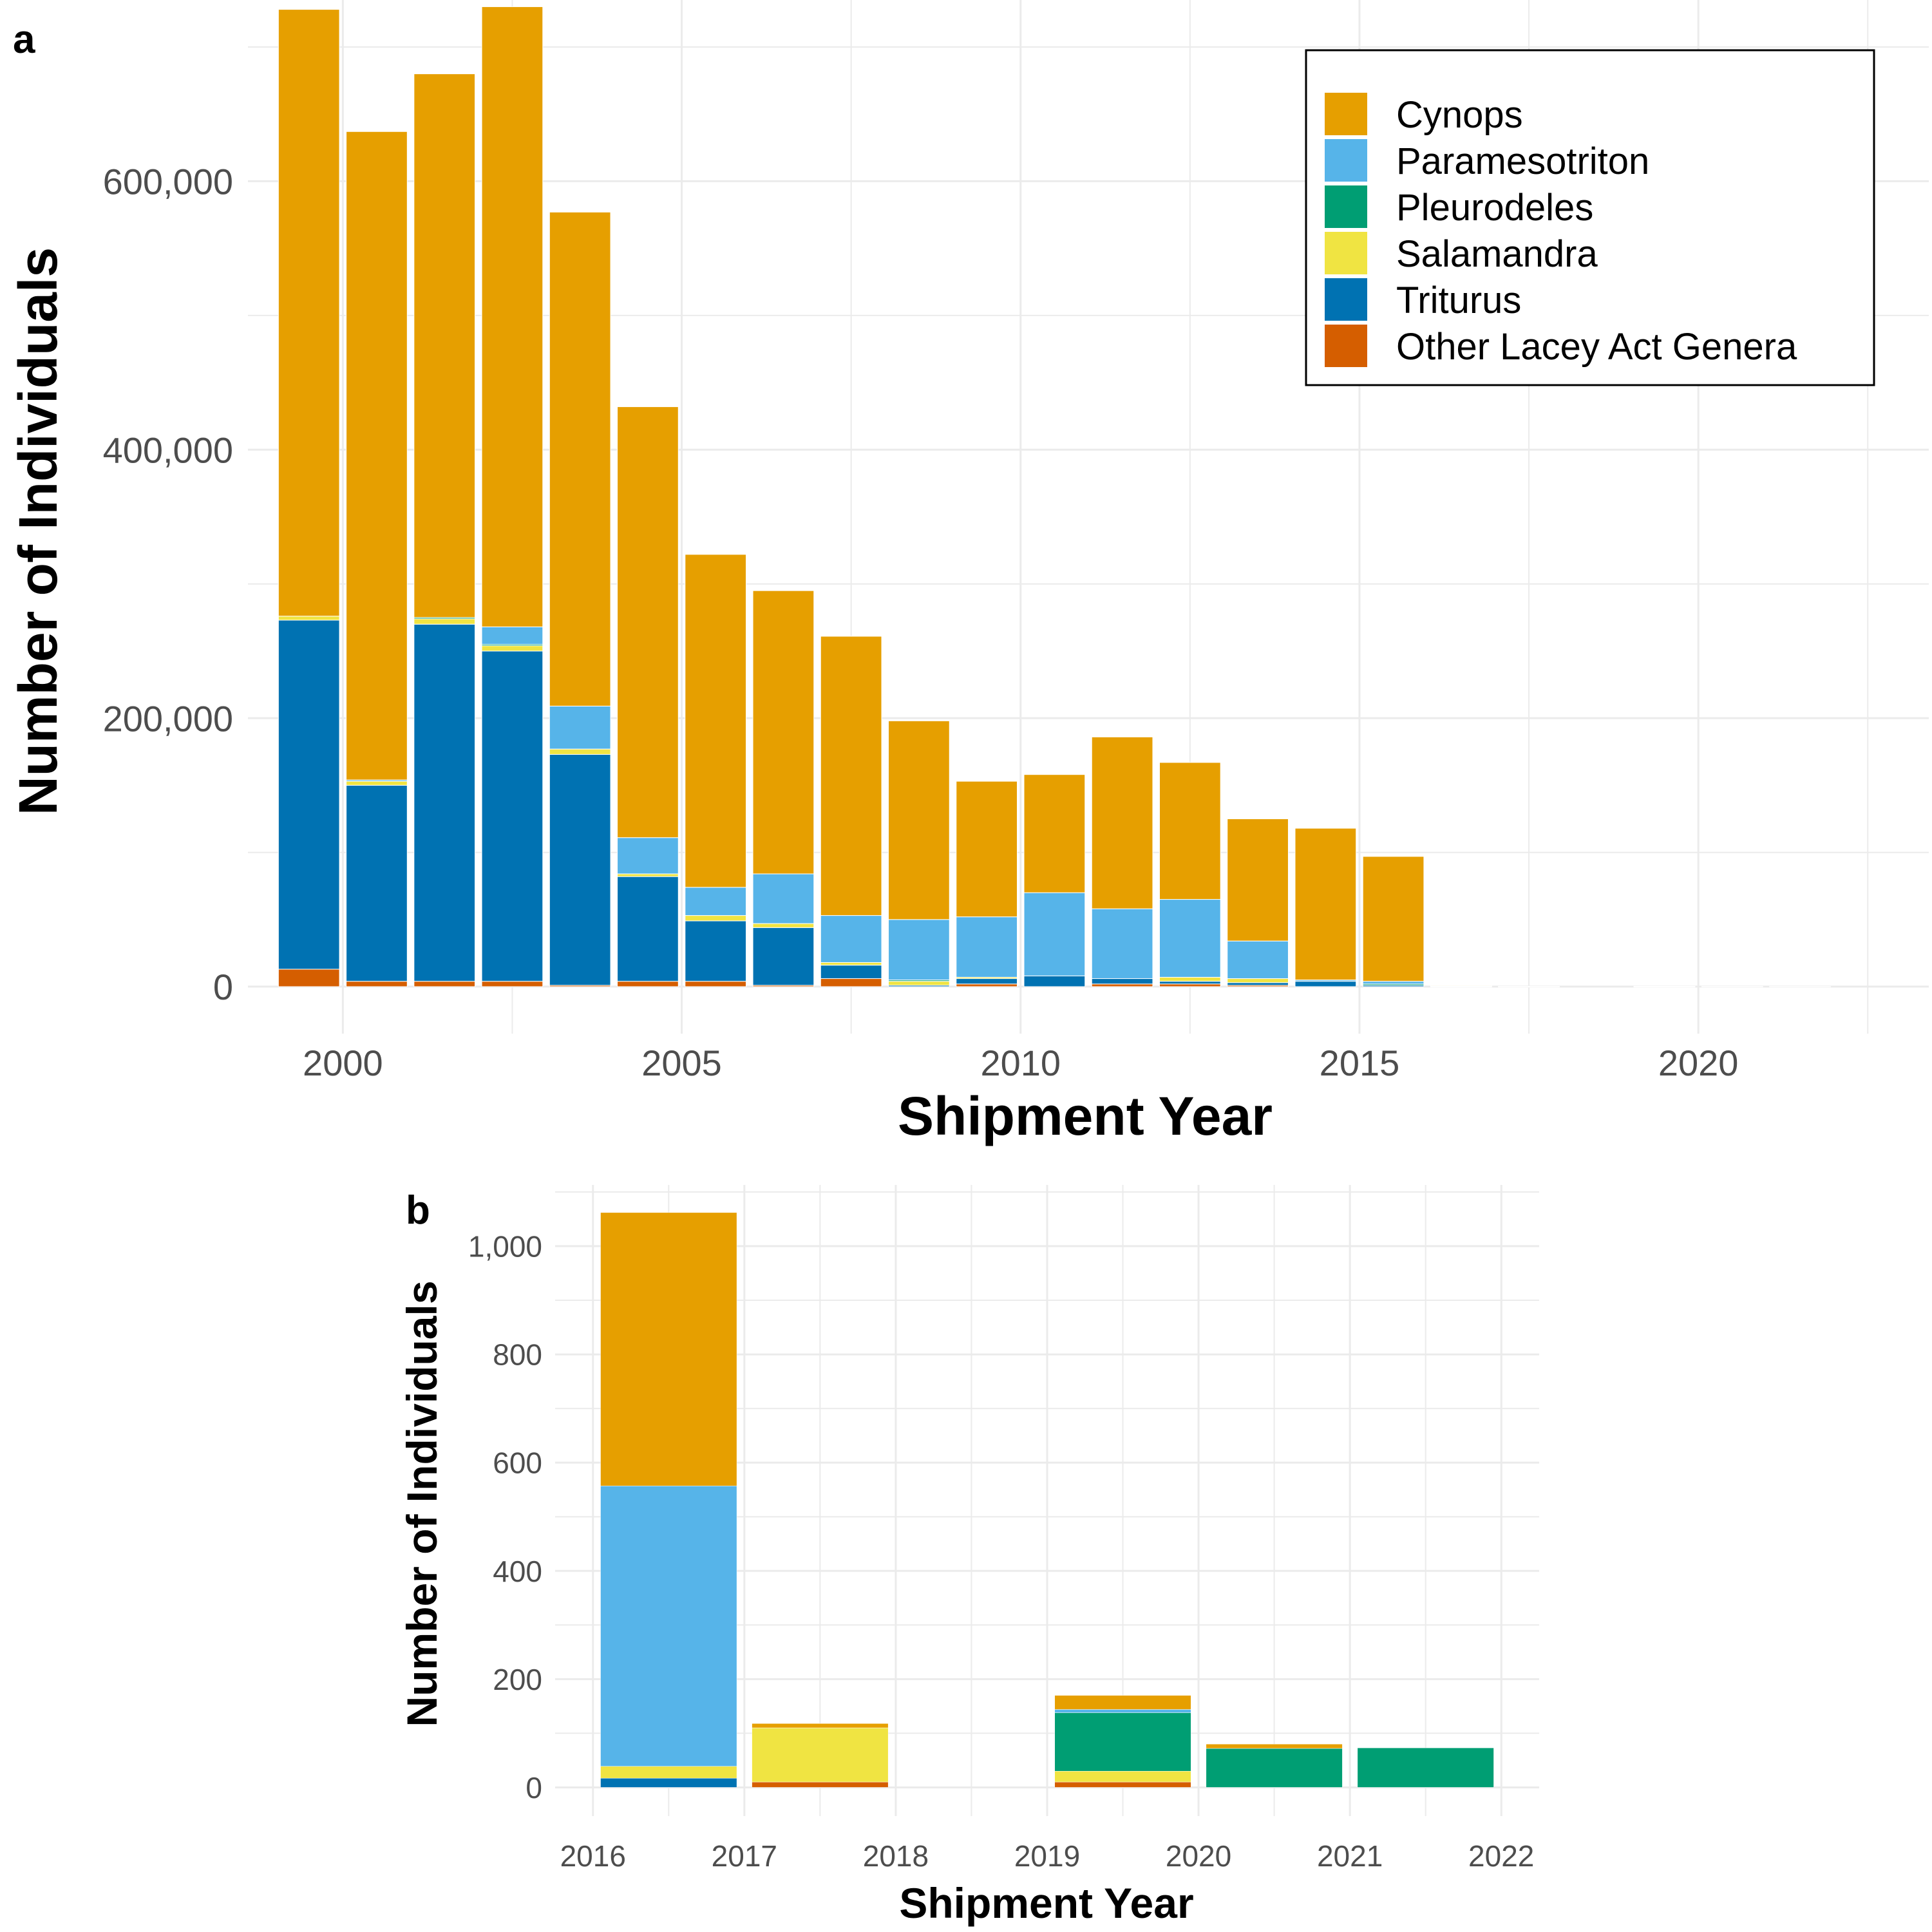 The height and width of the screenshot is (1932, 1932). I want to click on x-tick-label: 2019, so click(1047, 1856).